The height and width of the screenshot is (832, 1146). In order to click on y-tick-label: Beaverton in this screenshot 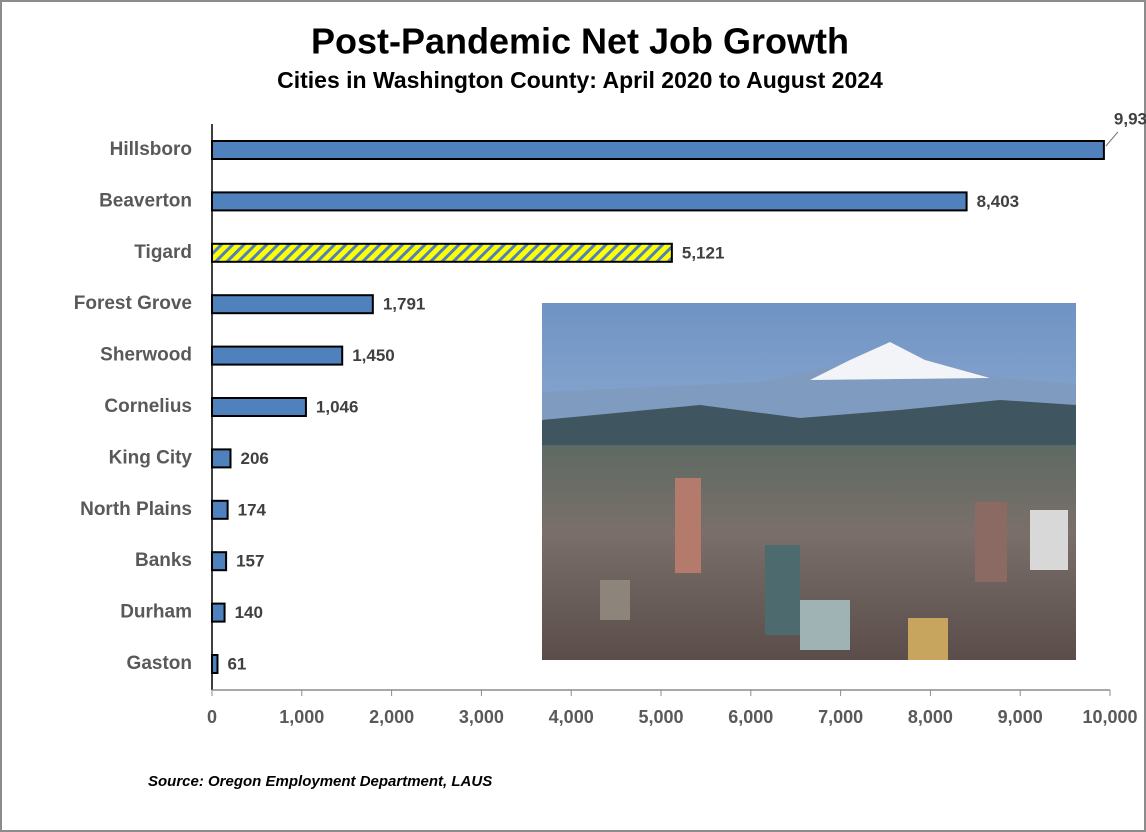, I will do `click(145, 200)`.